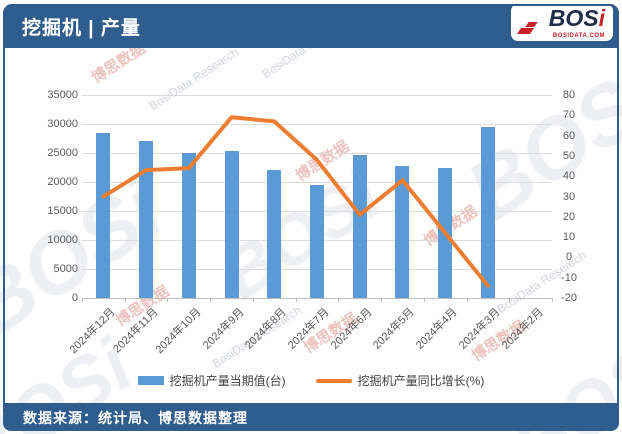  What do you see at coordinates (576, 18) in the screenshot?
I see `logo-wordmark: BOSi` at bounding box center [576, 18].